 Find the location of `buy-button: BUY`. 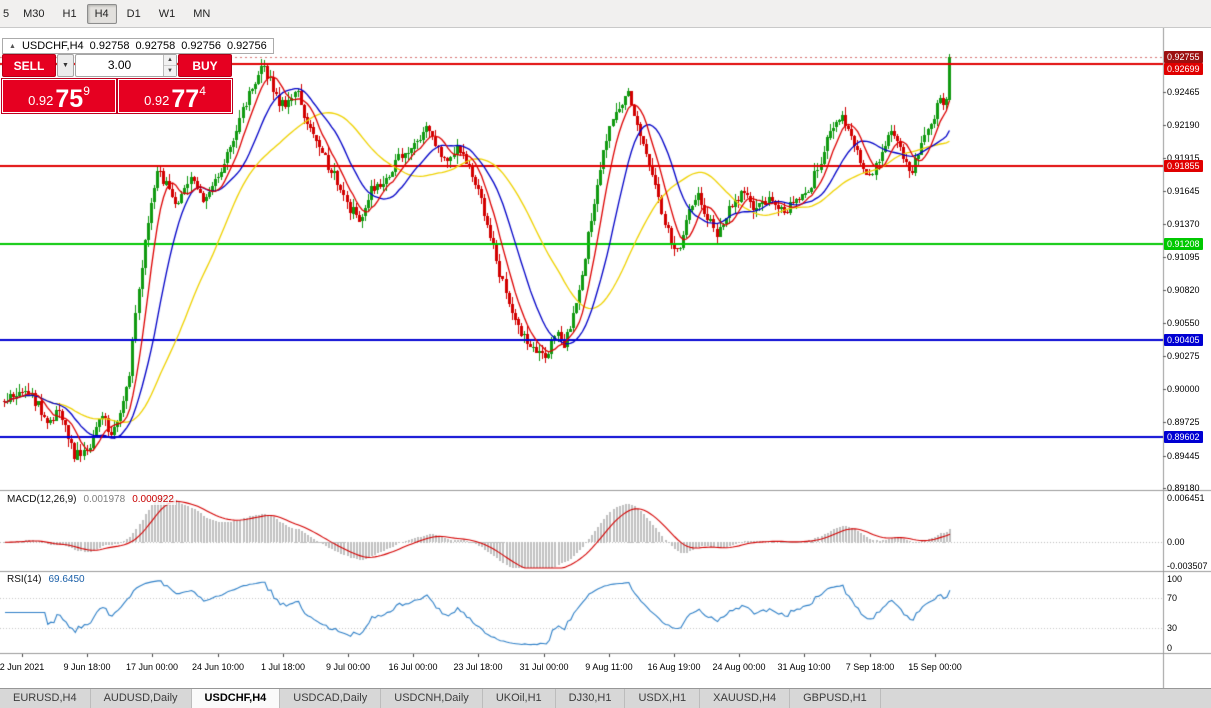

buy-button: BUY is located at coordinates (205, 65).